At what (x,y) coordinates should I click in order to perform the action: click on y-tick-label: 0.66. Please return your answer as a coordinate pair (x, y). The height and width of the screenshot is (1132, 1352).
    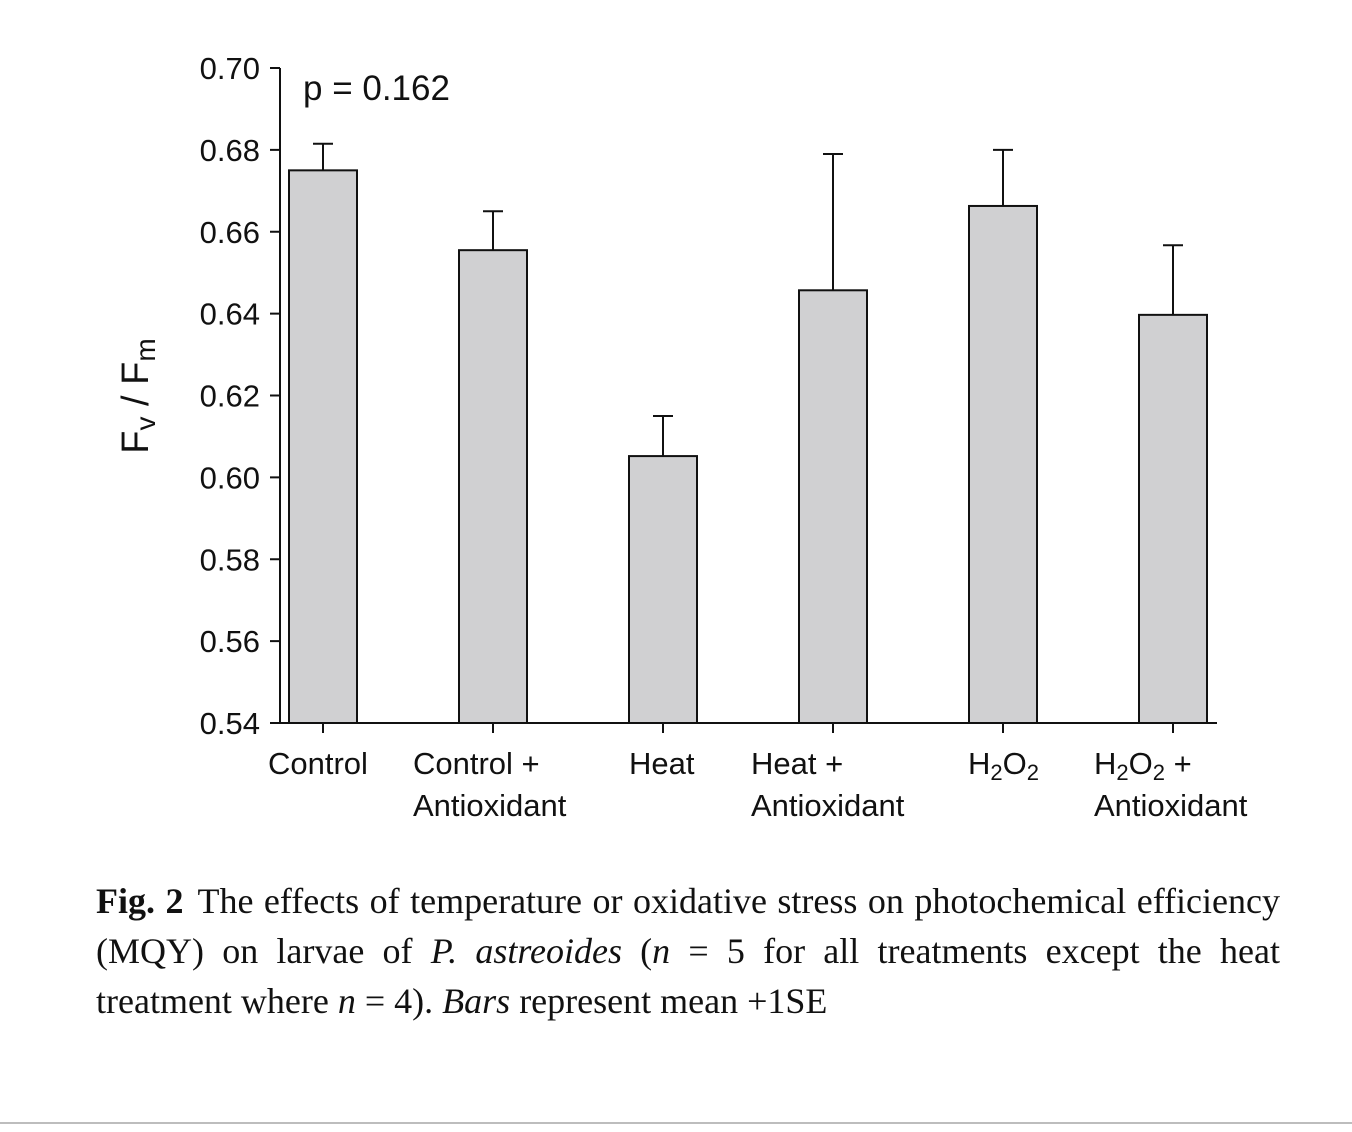
    Looking at the image, I should click on (230, 232).